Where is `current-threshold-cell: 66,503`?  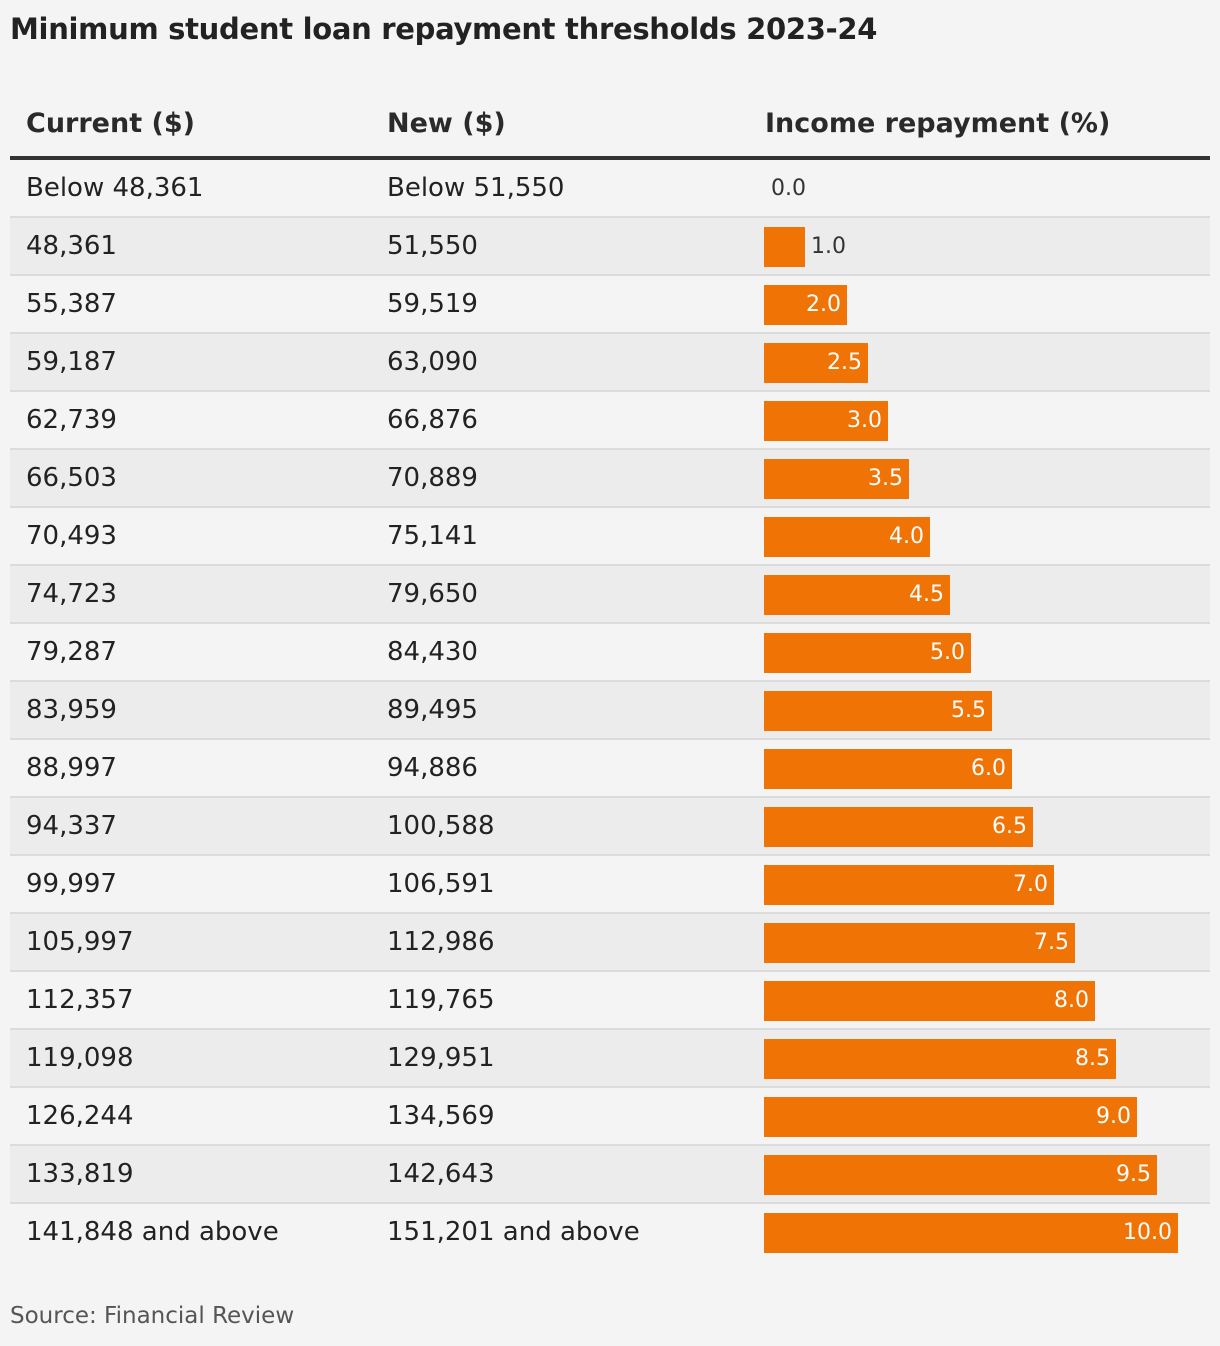 current-threshold-cell: 66,503 is located at coordinates (71, 478).